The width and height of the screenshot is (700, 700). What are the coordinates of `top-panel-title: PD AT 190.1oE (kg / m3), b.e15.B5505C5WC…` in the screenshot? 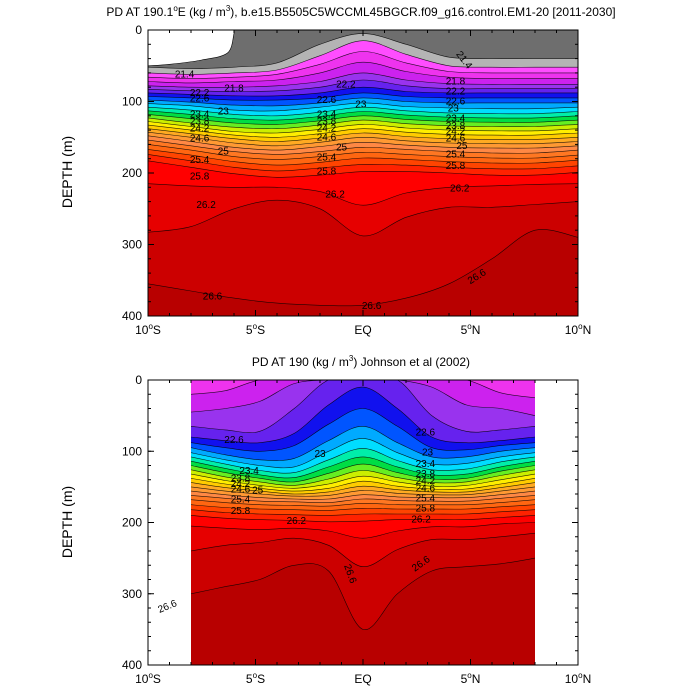 It's located at (360, 11).